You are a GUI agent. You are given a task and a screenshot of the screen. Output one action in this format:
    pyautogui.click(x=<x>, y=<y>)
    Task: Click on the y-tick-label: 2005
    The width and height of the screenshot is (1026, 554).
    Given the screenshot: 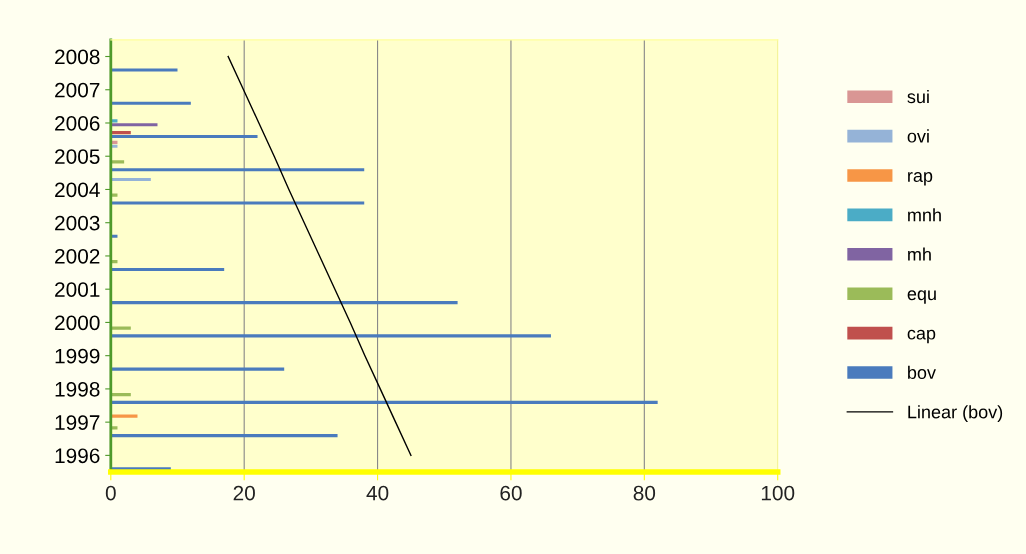 What is the action you would take?
    pyautogui.click(x=77, y=156)
    